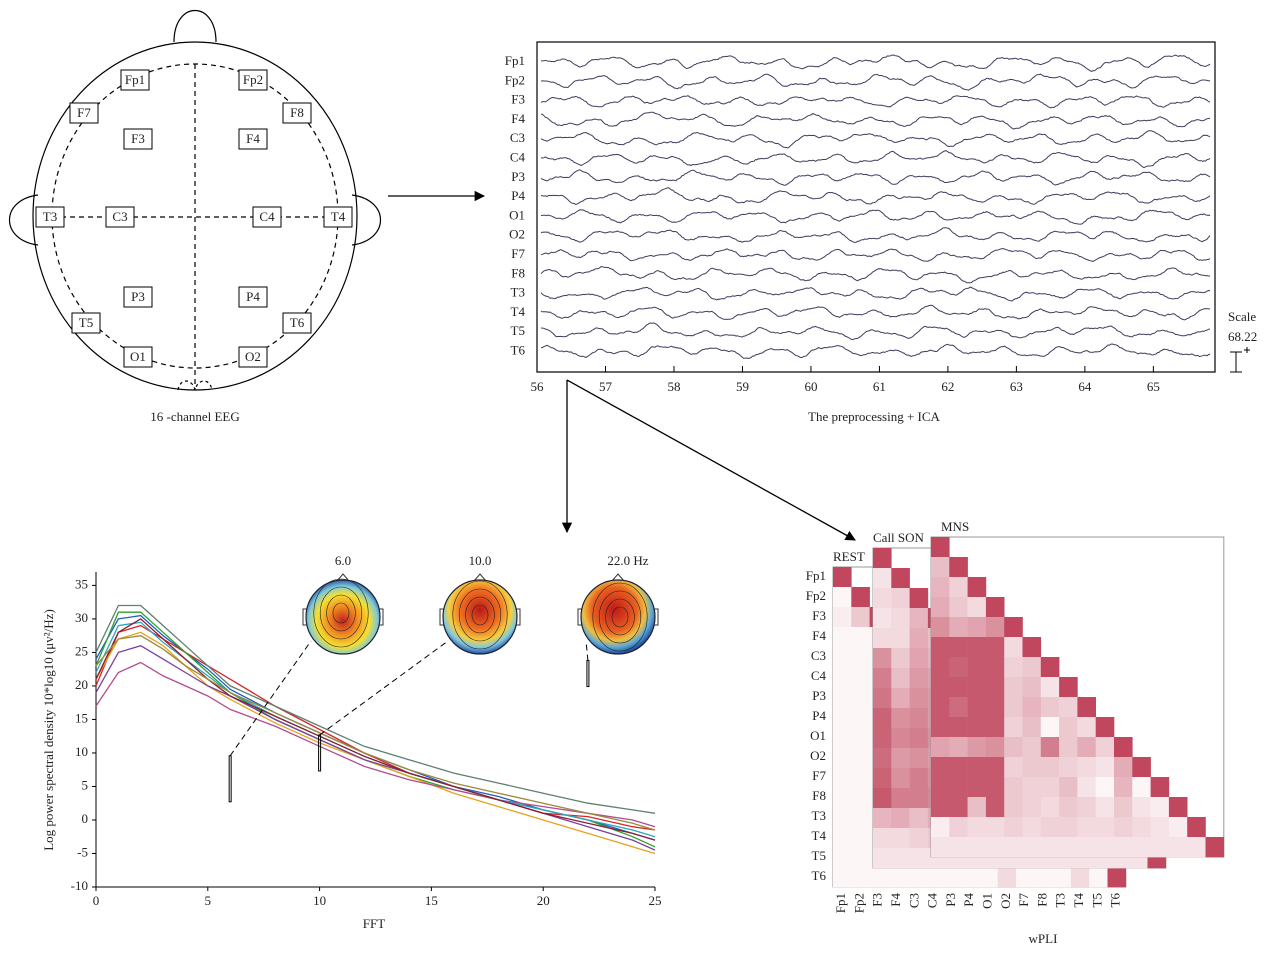 The image size is (1270, 955). What do you see at coordinates (818, 755) in the screenshot?
I see `row-label: O2` at bounding box center [818, 755].